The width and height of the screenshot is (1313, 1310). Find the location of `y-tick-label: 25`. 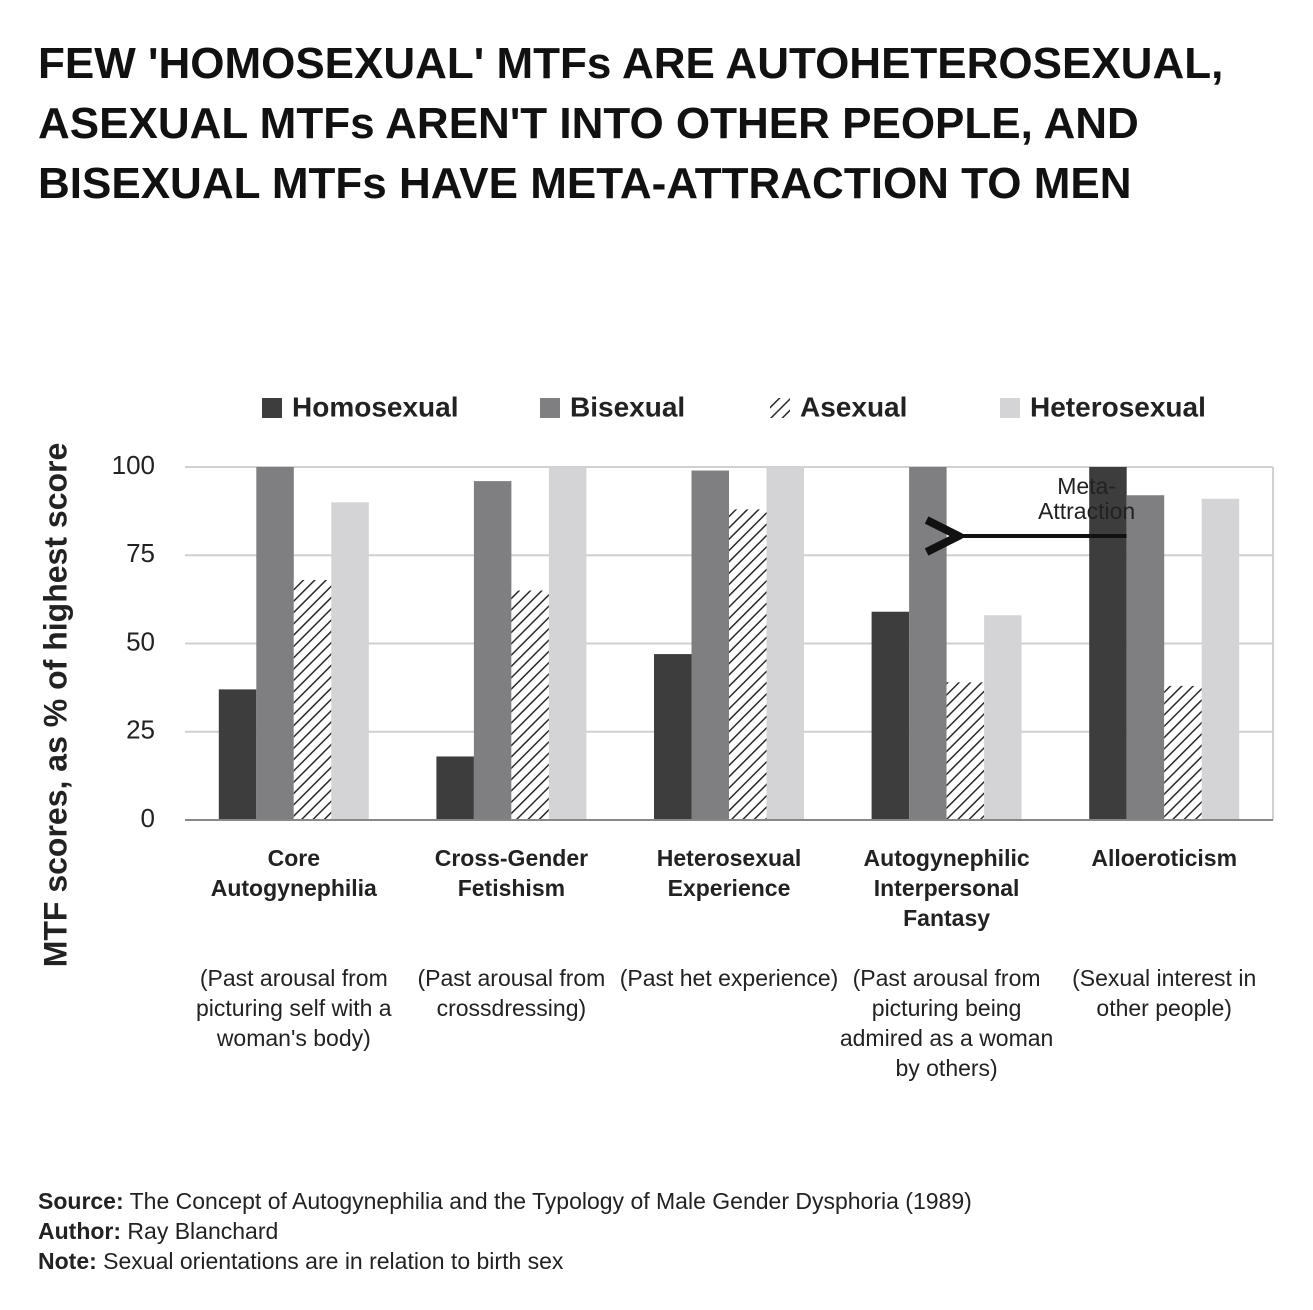

y-tick-label: 25 is located at coordinates (140, 730).